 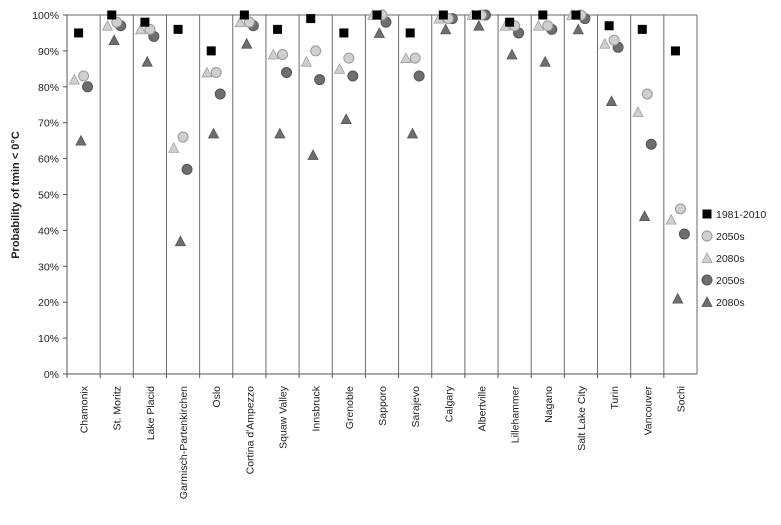 What do you see at coordinates (317, 408) in the screenshot?
I see `x-category-label: Innsbruck` at bounding box center [317, 408].